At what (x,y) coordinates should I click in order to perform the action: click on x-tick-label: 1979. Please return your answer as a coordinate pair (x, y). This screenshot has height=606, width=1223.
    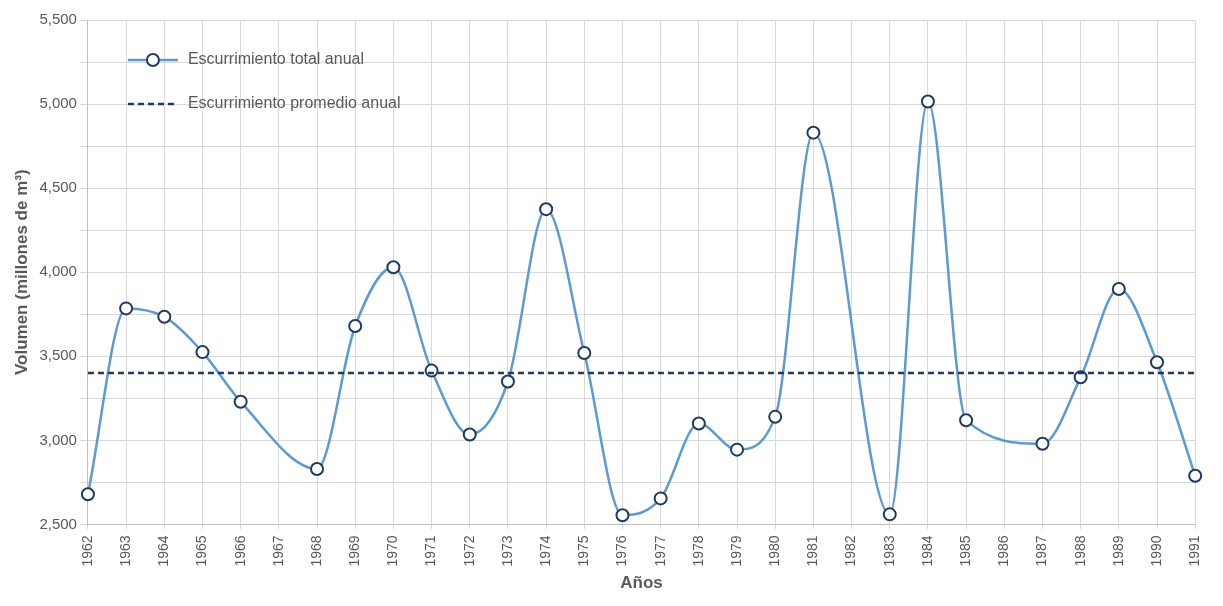
    Looking at the image, I should click on (735, 551).